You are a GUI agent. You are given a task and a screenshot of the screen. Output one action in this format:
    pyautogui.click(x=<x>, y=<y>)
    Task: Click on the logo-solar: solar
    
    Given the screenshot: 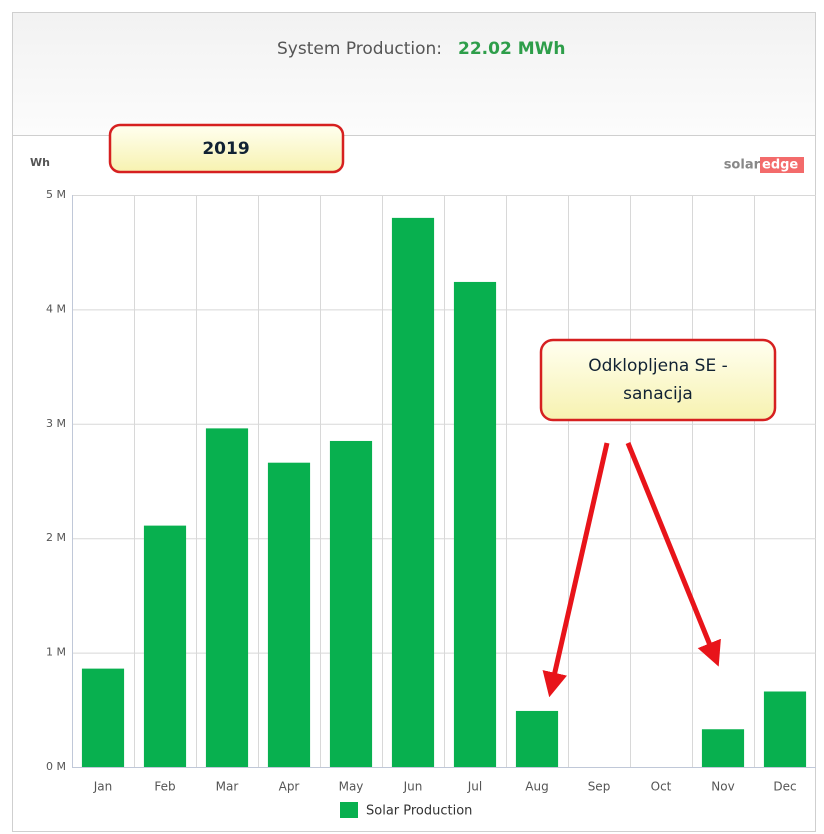 What is the action you would take?
    pyautogui.click(x=742, y=165)
    